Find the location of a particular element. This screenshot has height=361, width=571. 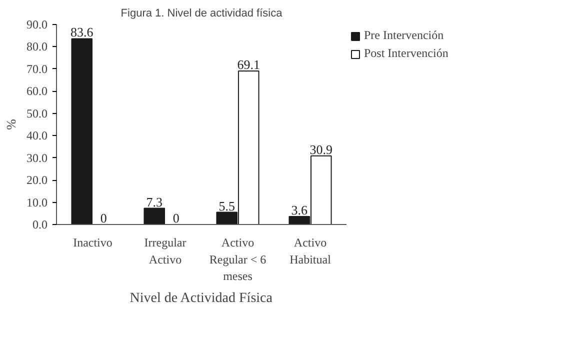

legend-label: Pre Intervención is located at coordinates (404, 35).